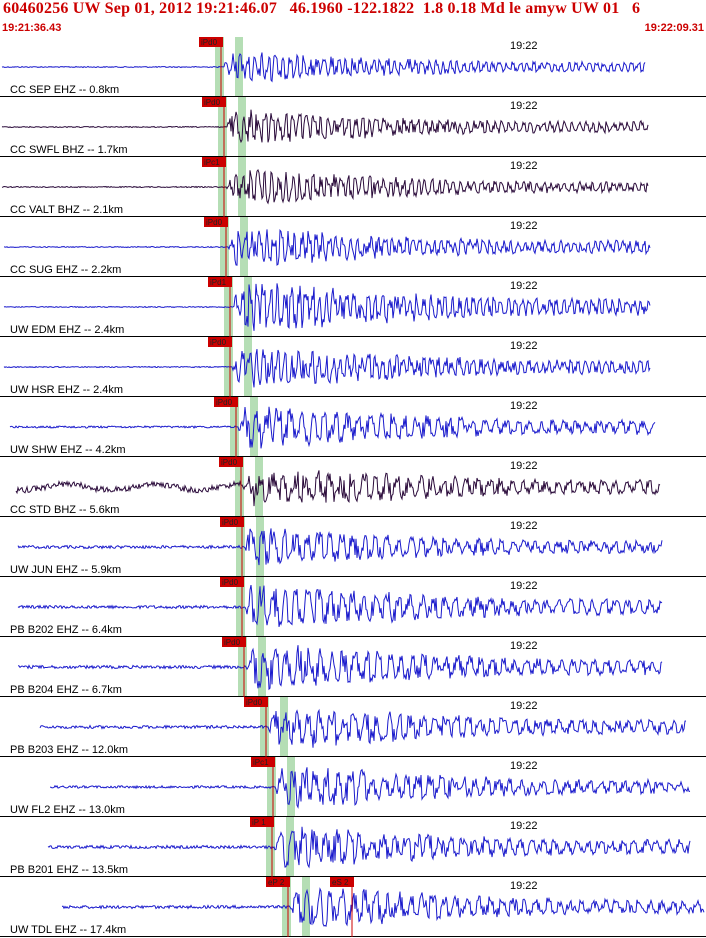 The image size is (706, 938). What do you see at coordinates (66, 630) in the screenshot?
I see `station-label: PB B202 EHZ -- 6.4km` at bounding box center [66, 630].